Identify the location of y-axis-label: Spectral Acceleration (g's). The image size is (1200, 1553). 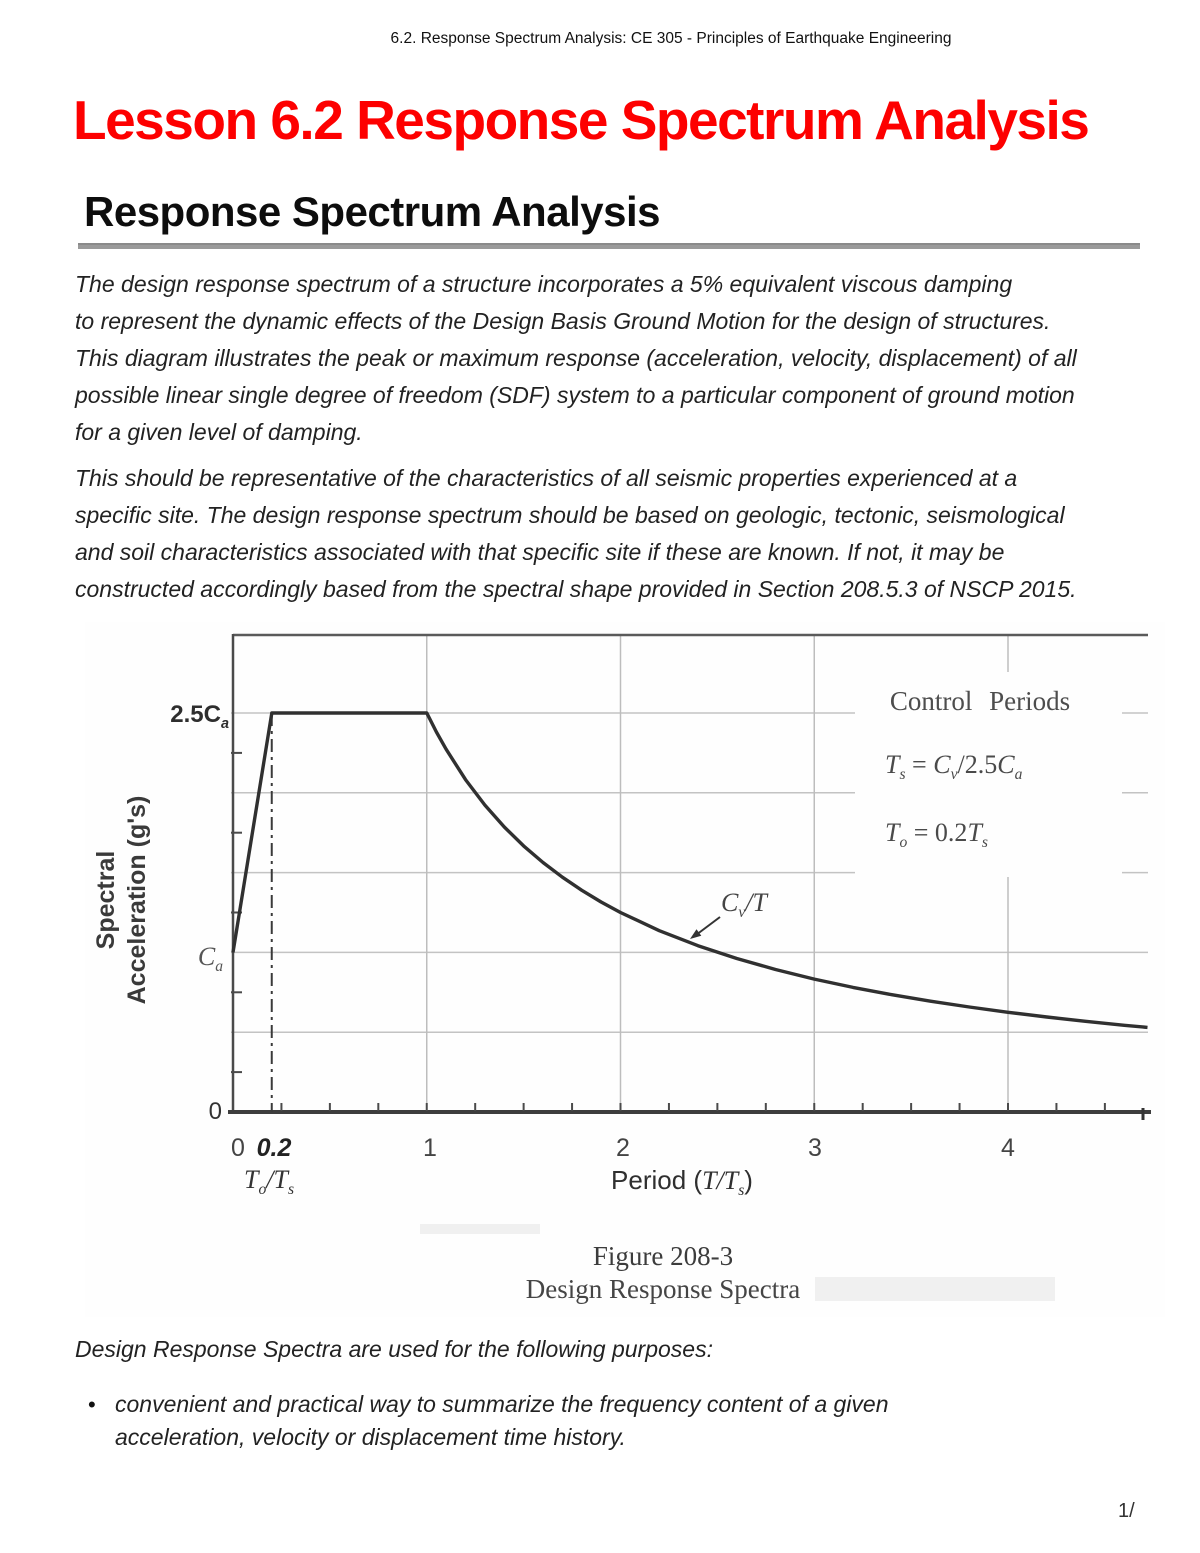
(121, 900).